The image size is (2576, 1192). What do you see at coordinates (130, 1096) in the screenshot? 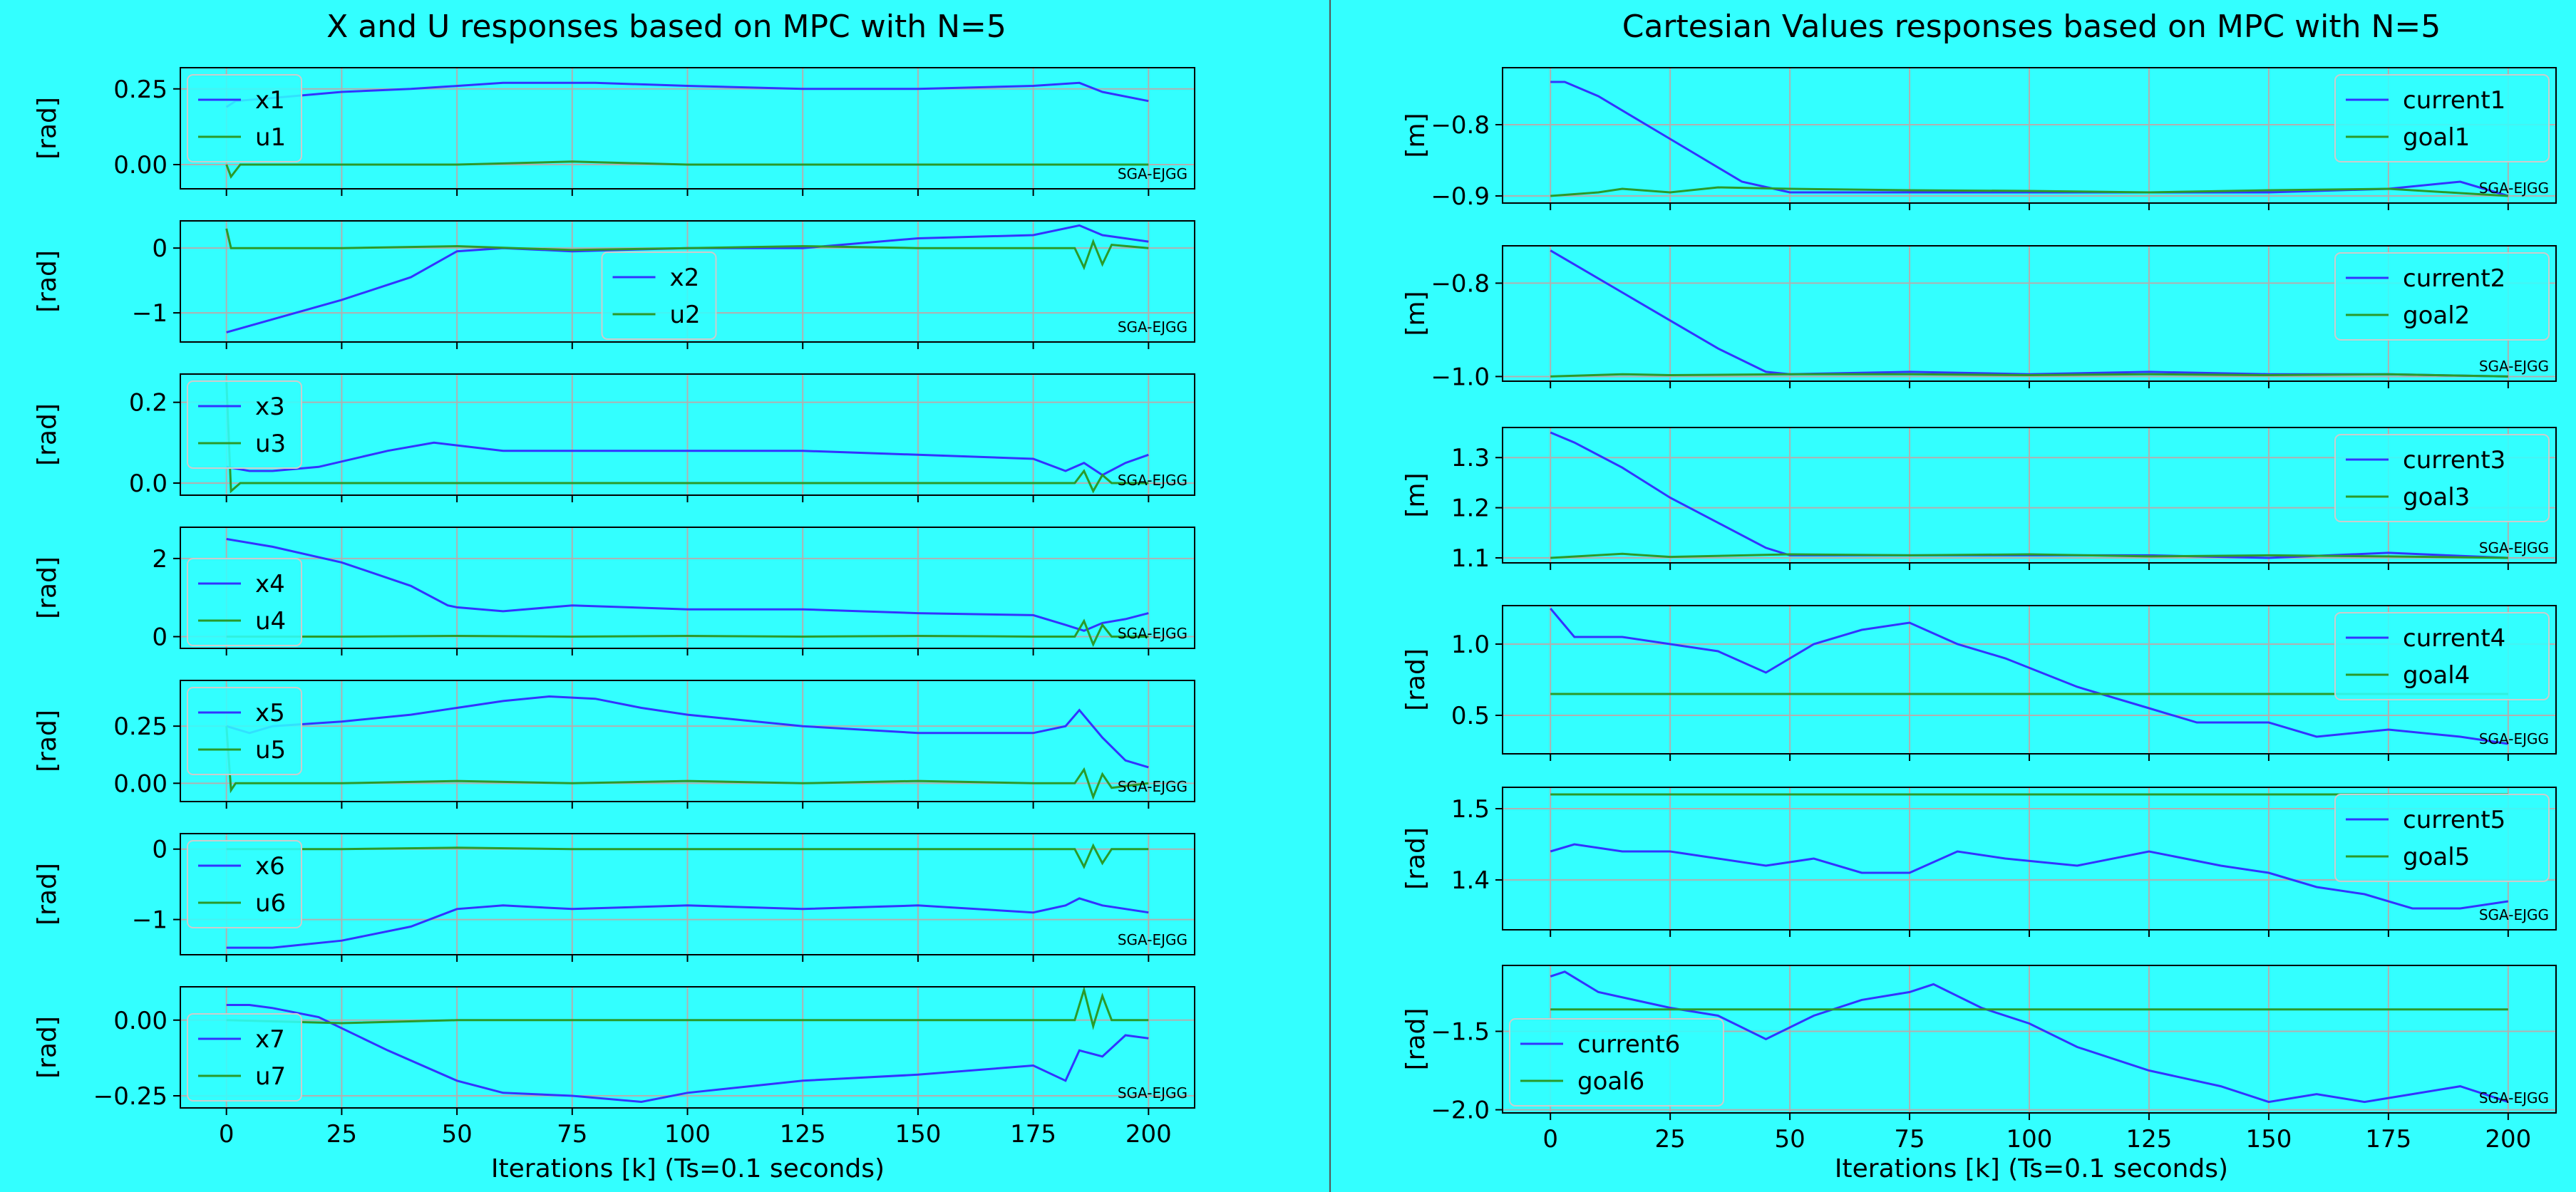
I see `y-tick-label: −0.25` at bounding box center [130, 1096].